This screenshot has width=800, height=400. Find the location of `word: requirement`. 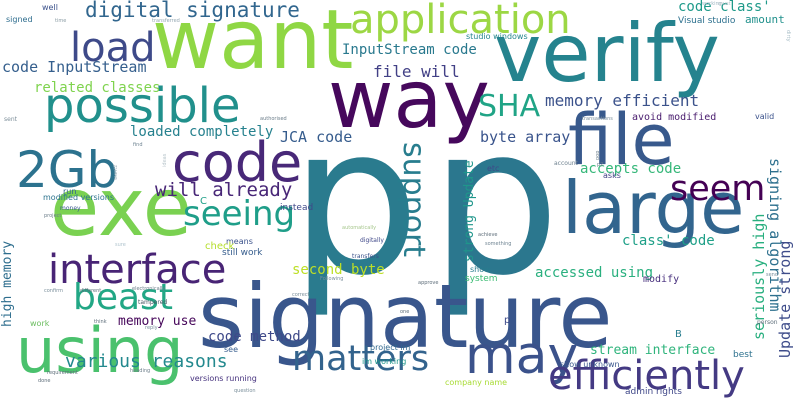

word: requirement is located at coordinates (62, 373).